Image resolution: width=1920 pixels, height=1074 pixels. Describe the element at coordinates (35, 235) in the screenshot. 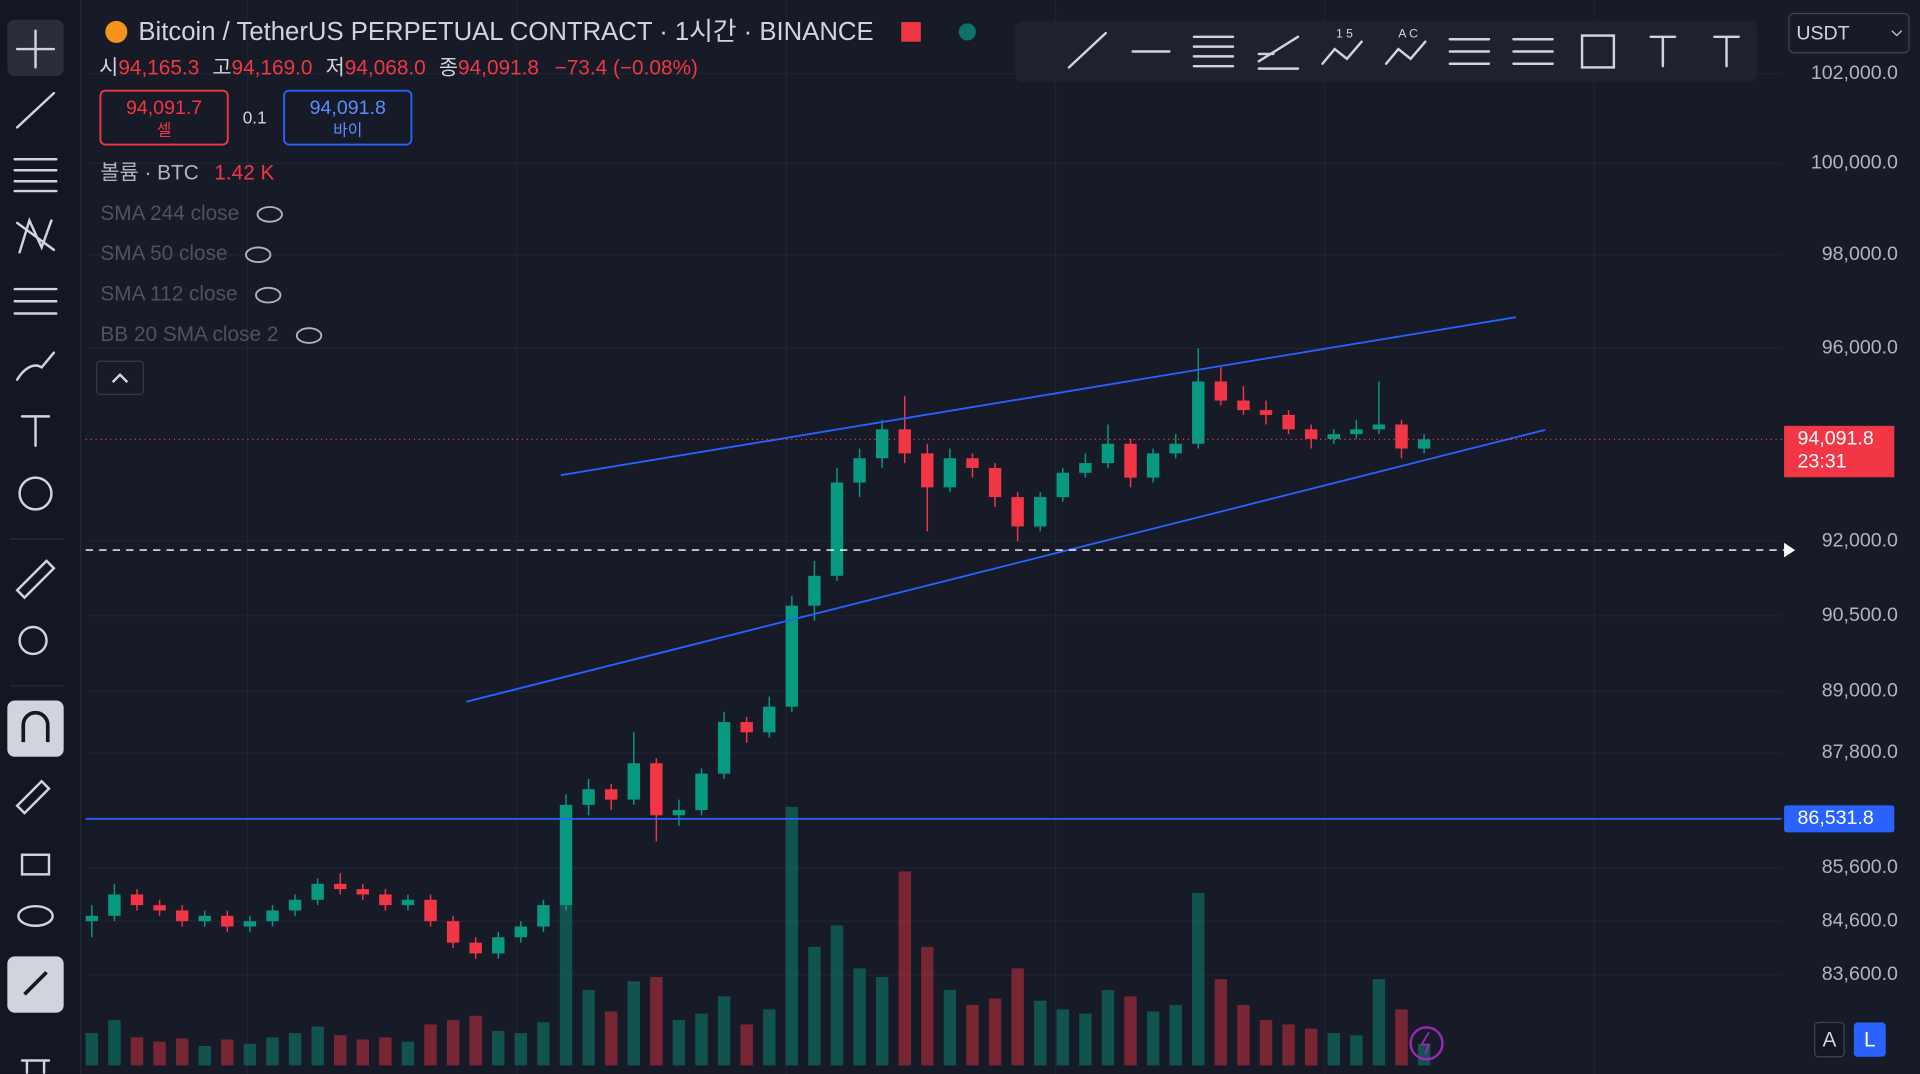

I see `pattern-tool-icon` at that location.